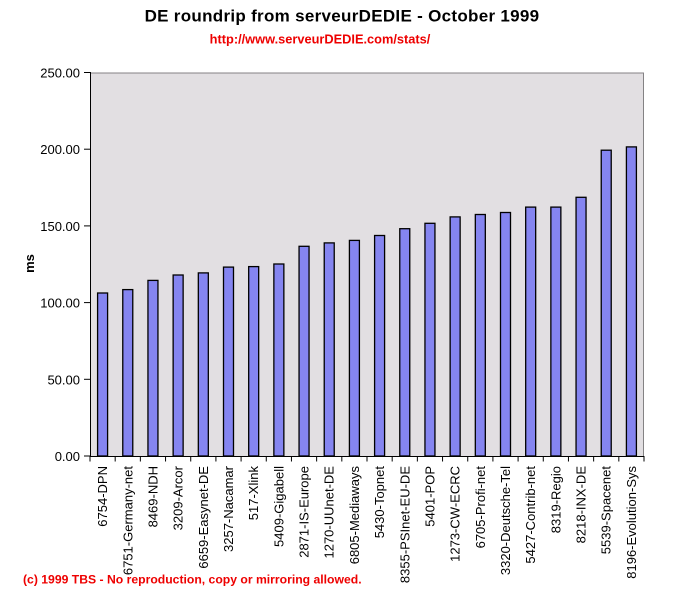 This screenshot has height=596, width=674. What do you see at coordinates (63, 379) in the screenshot?
I see `svg-text: 50.00` at bounding box center [63, 379].